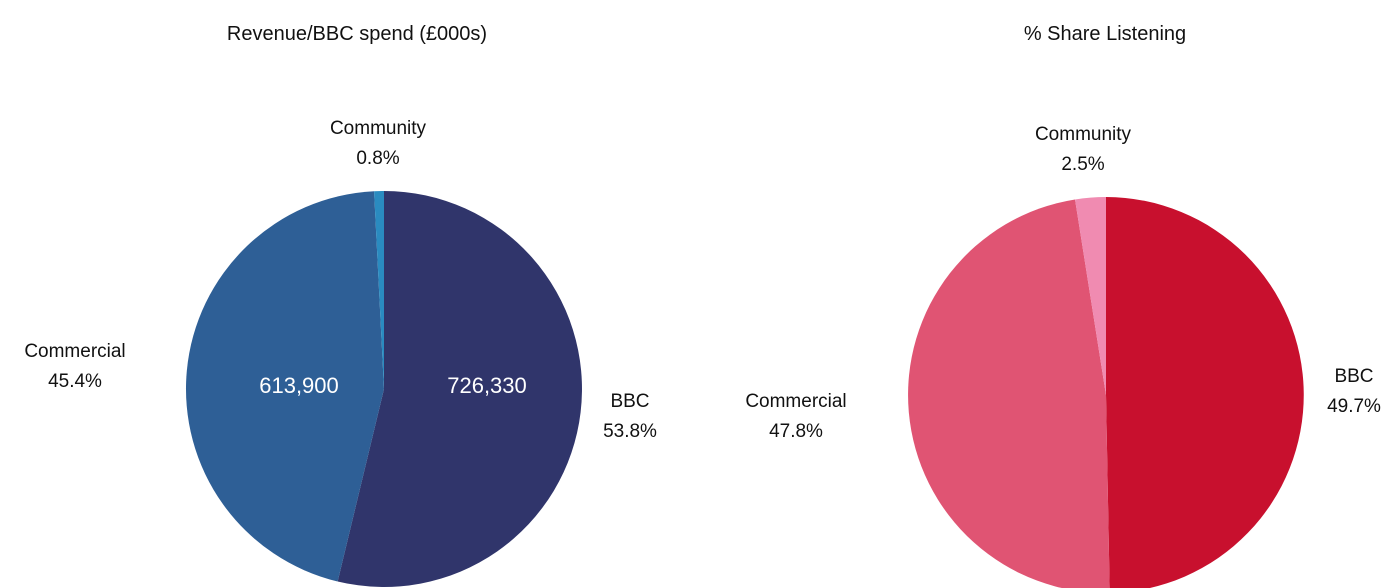 This screenshot has height=588, width=1386. What do you see at coordinates (487, 385) in the screenshot?
I see `slice-value-bbc: 726,330` at bounding box center [487, 385].